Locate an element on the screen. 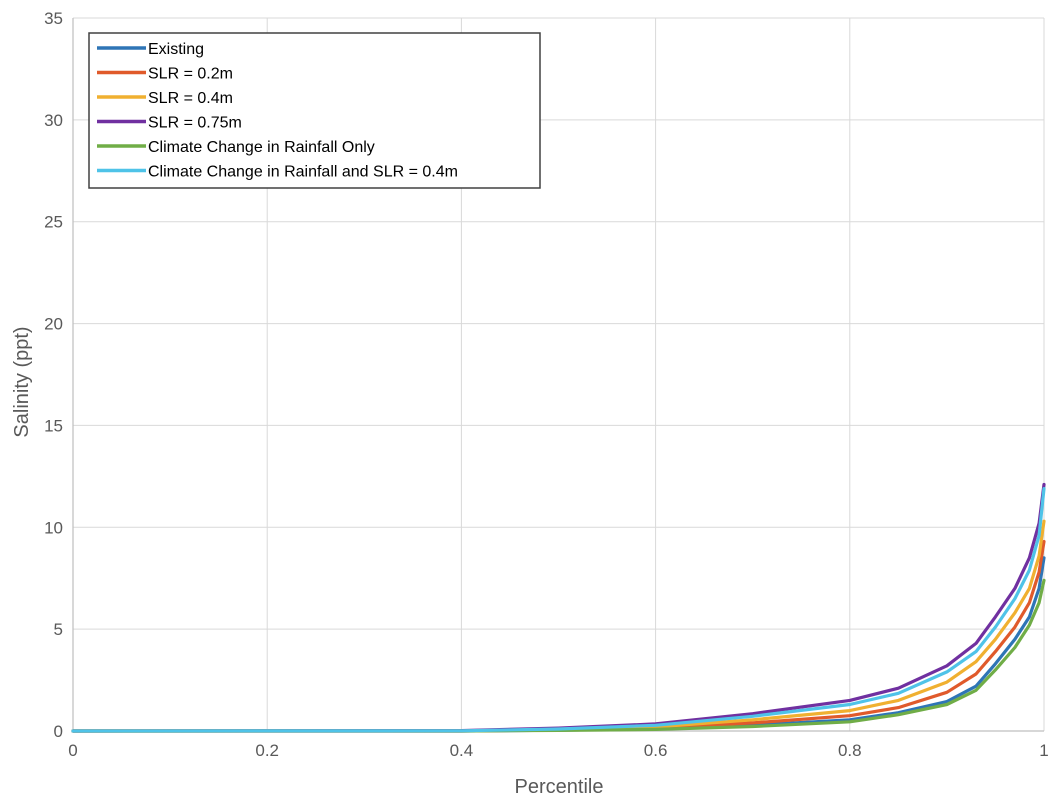 The image size is (1049, 799). y-tick-label: 15 is located at coordinates (53, 425).